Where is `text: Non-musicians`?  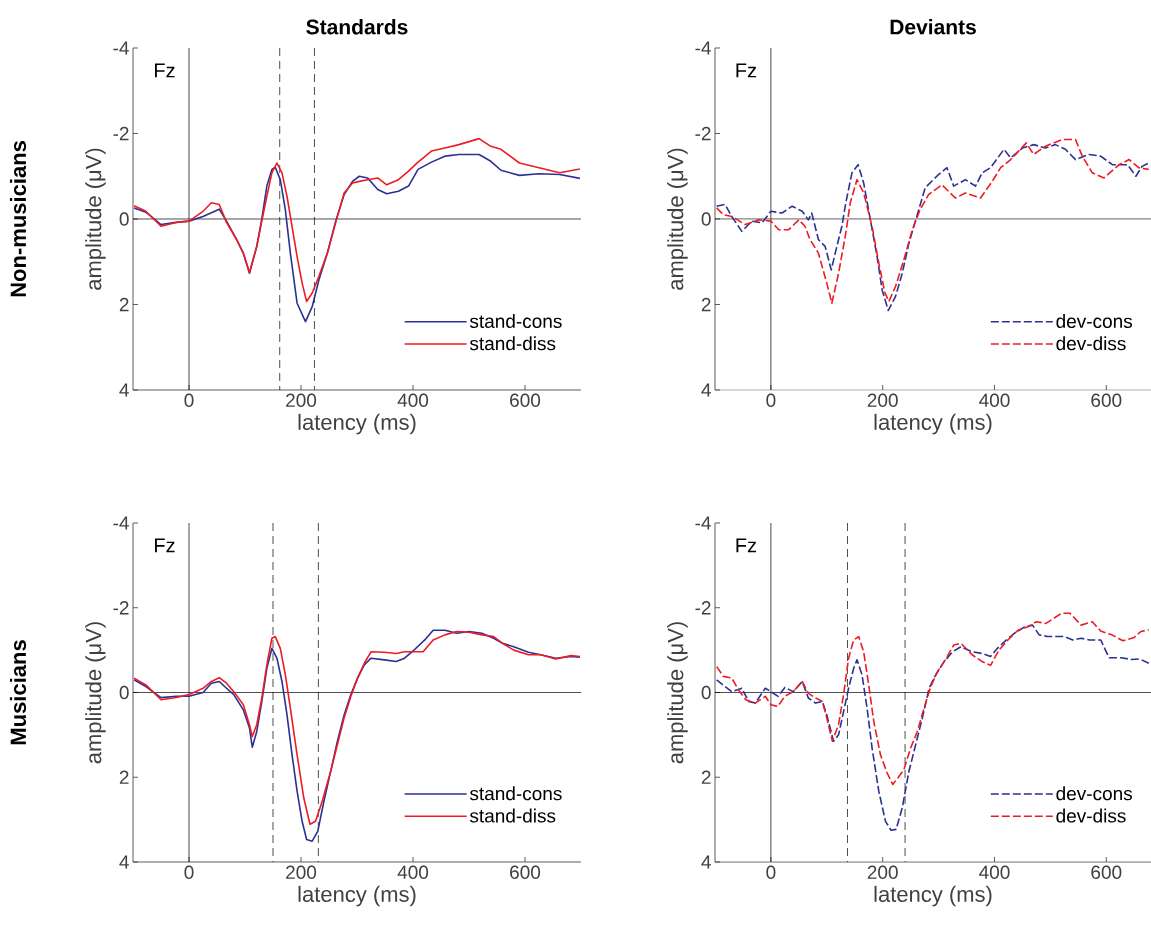 text: Non-musicians is located at coordinates (18, 219).